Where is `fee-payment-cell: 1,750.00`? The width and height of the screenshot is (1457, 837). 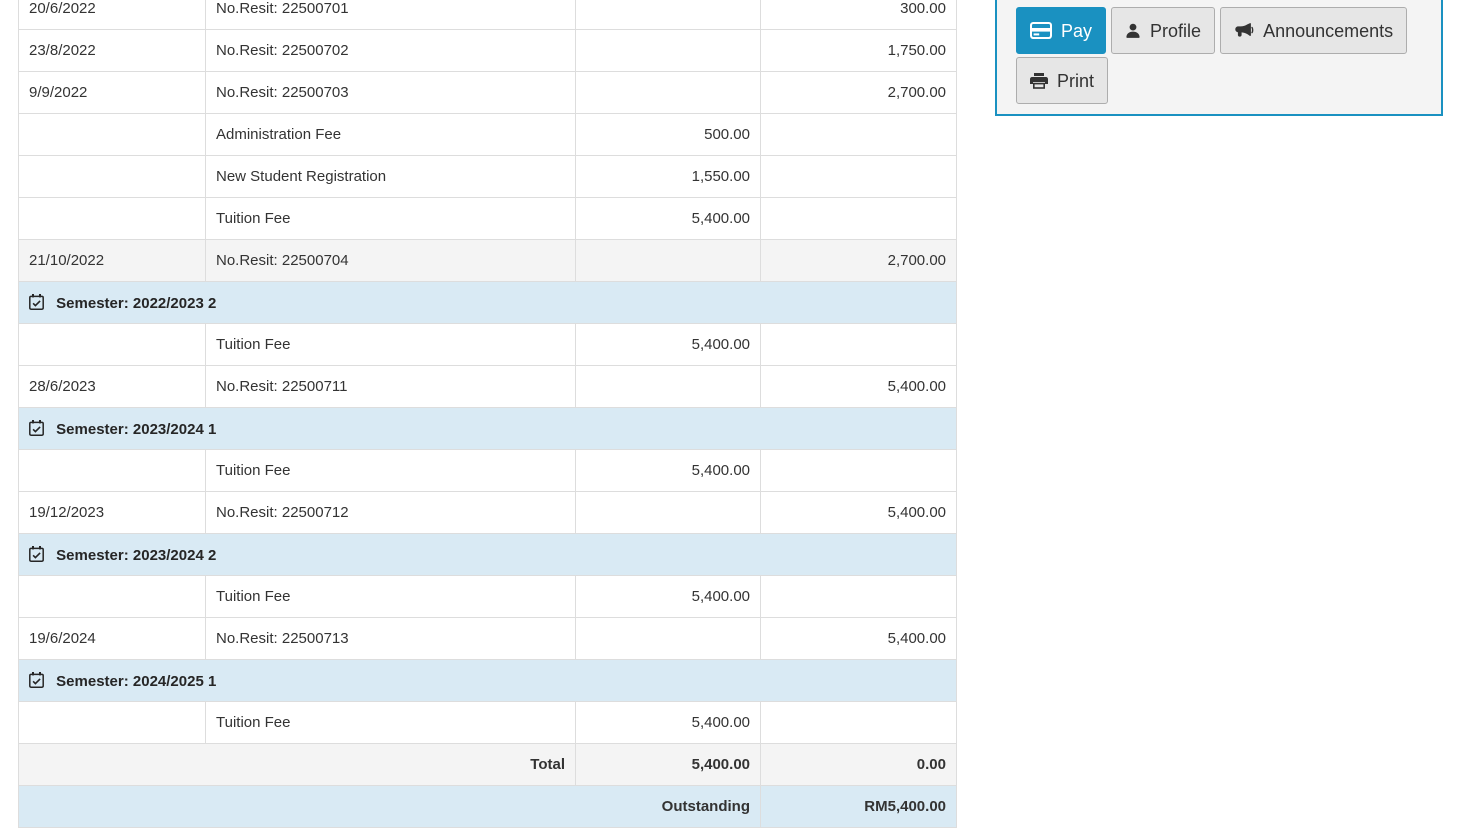
fee-payment-cell: 1,750.00 is located at coordinates (858, 50).